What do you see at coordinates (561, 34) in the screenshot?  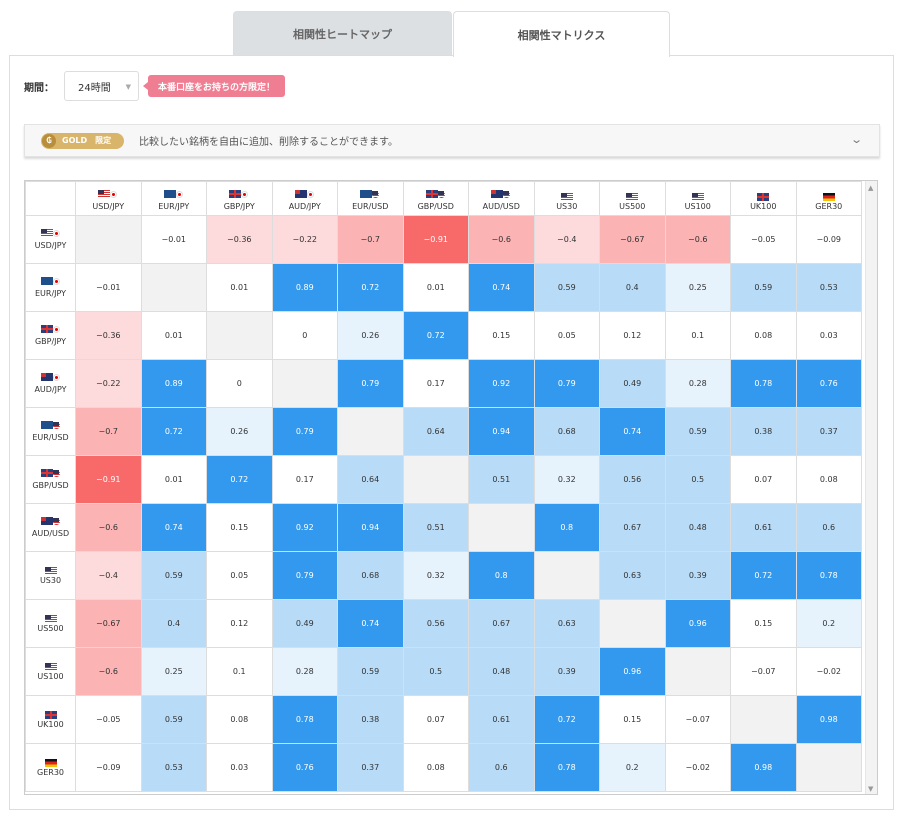 I see `tab-matrix: 相関性マトリクス` at bounding box center [561, 34].